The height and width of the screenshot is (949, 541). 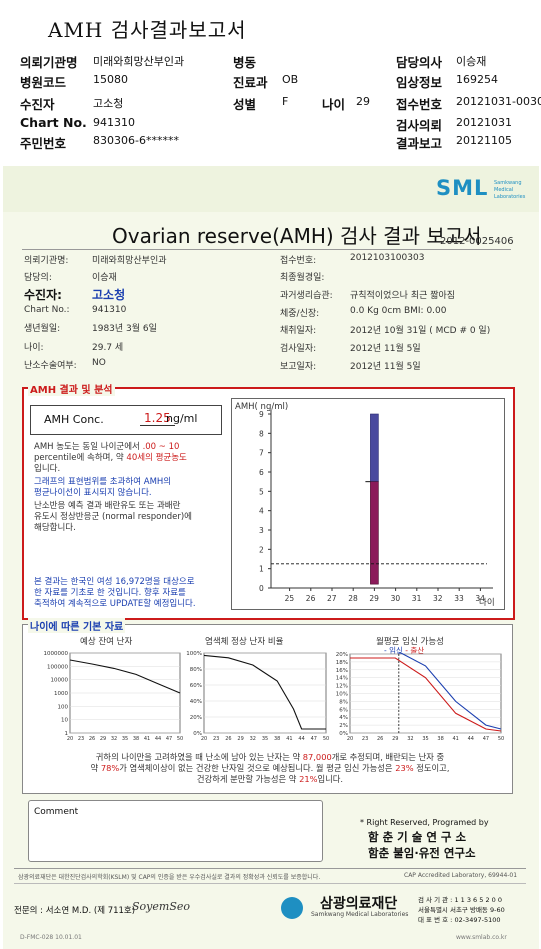 What do you see at coordinates (334, 104) in the screenshot?
I see `age-label: 나이` at bounding box center [334, 104].